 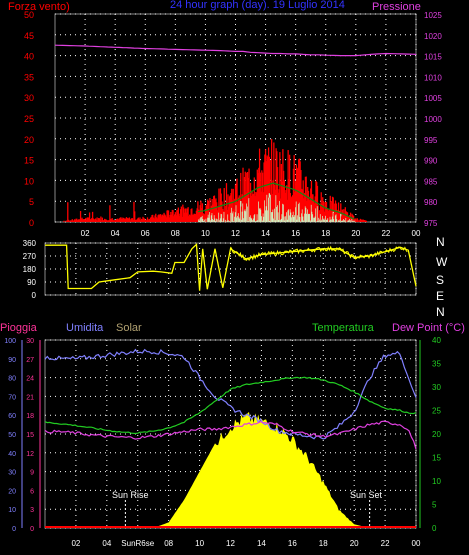 I want to click on humidity-label: Umidita, so click(x=85, y=328).